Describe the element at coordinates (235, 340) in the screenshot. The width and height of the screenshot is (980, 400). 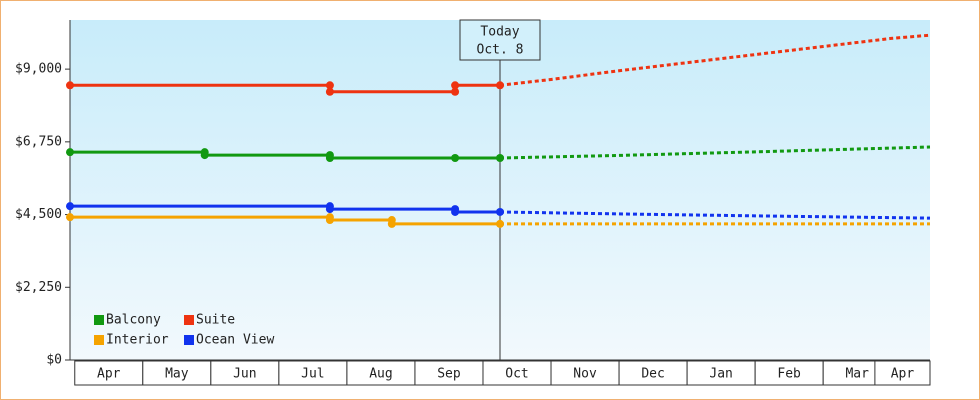
I see `legend-label: Ocean View` at that location.